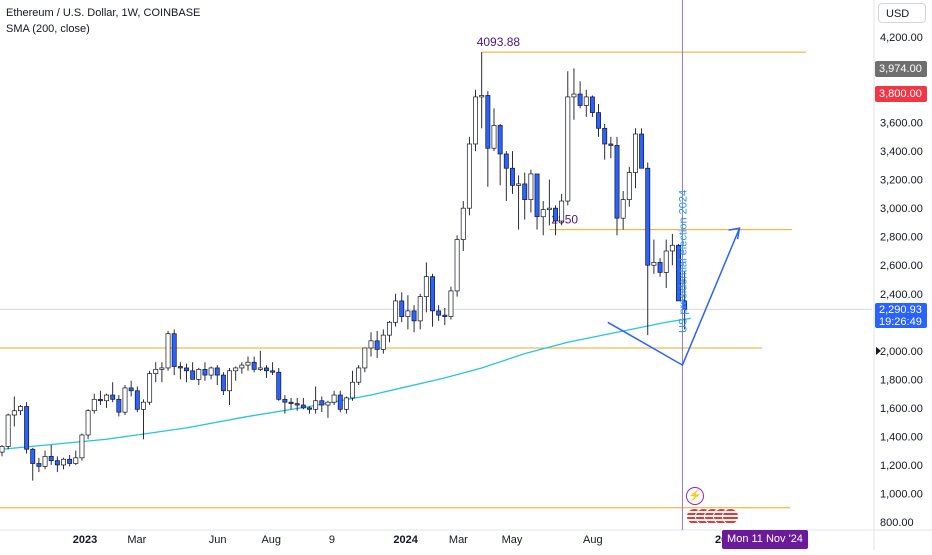 This screenshot has width=932, height=555. Describe the element at coordinates (901, 494) in the screenshot. I see `y-tick-label: 1,000.00` at that location.